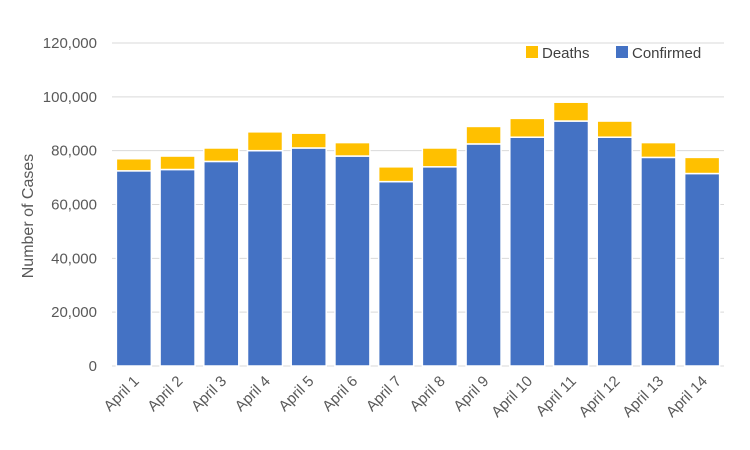 The height and width of the screenshot is (450, 750). Describe the element at coordinates (122, 394) in the screenshot. I see `x-tick-label: April 1` at that location.